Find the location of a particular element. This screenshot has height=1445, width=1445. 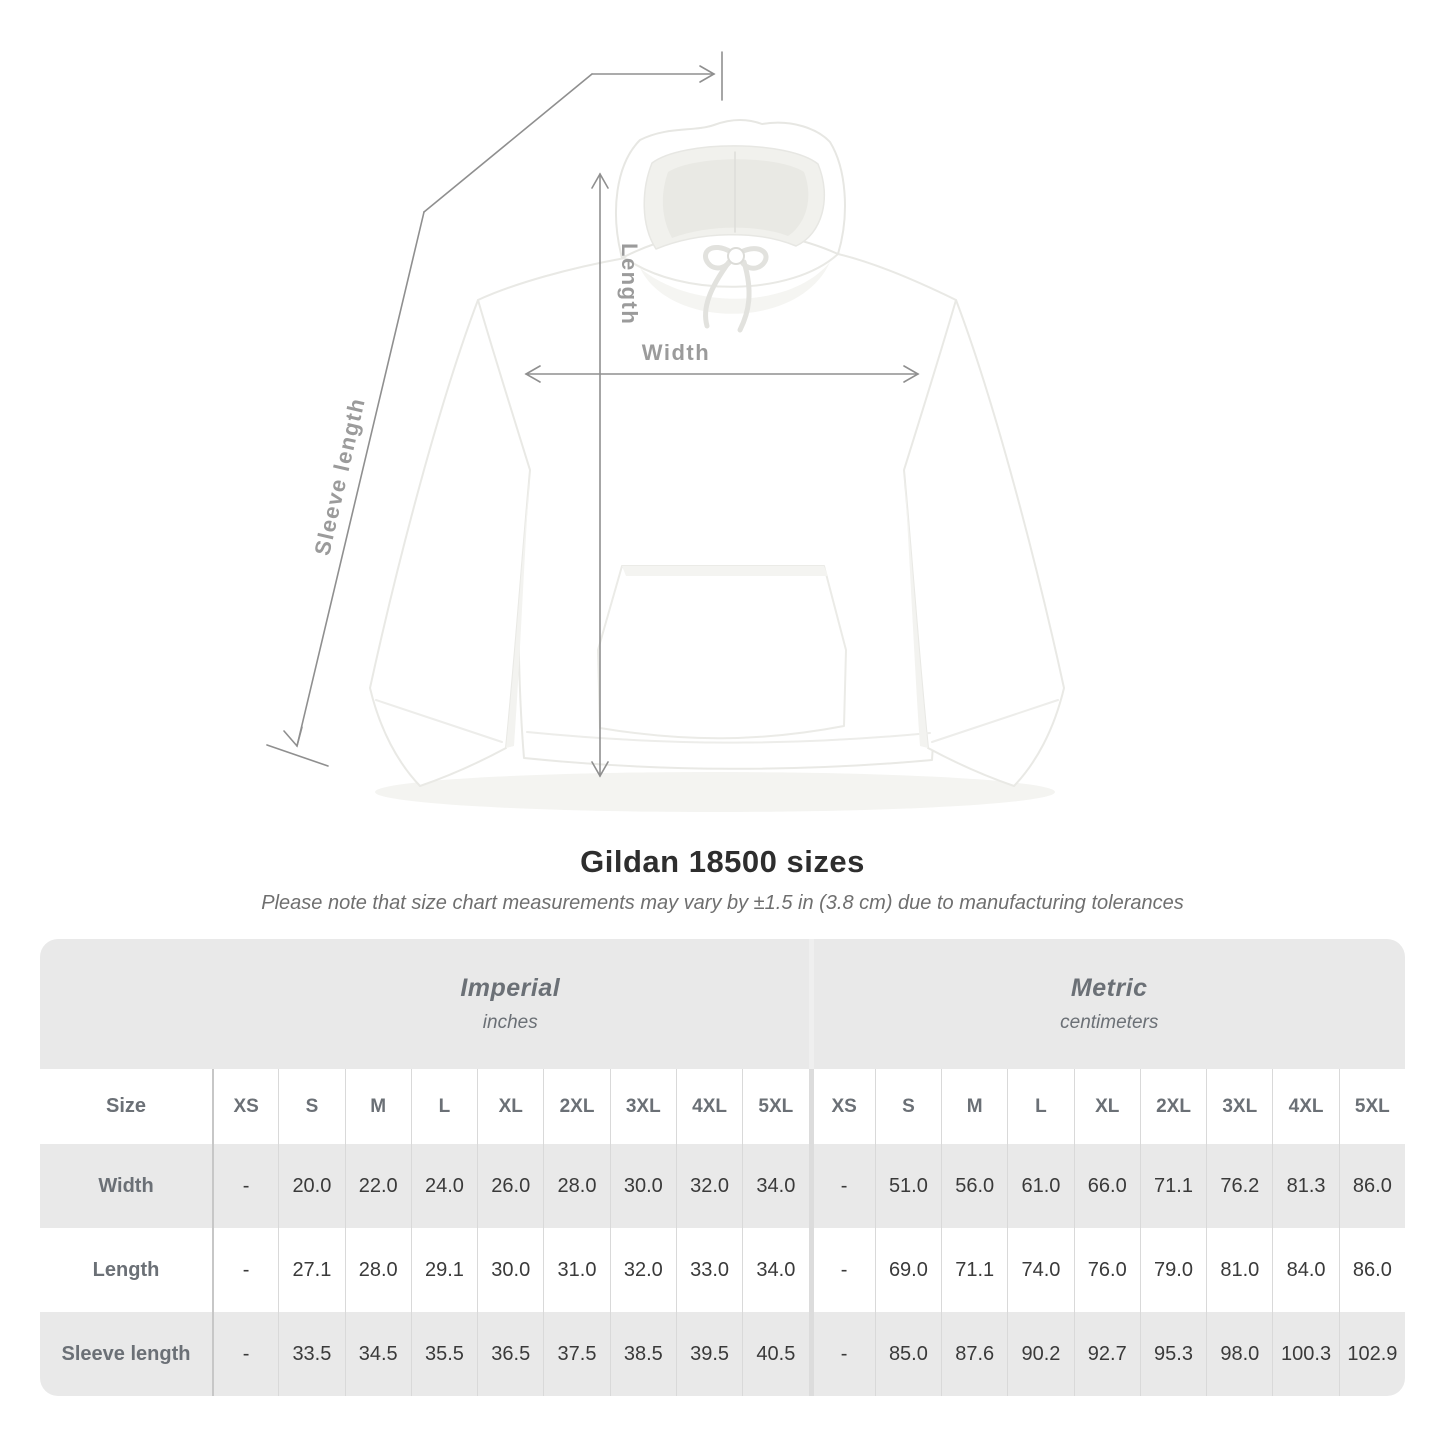

metric-unit: centimeters is located at coordinates (1109, 1022).